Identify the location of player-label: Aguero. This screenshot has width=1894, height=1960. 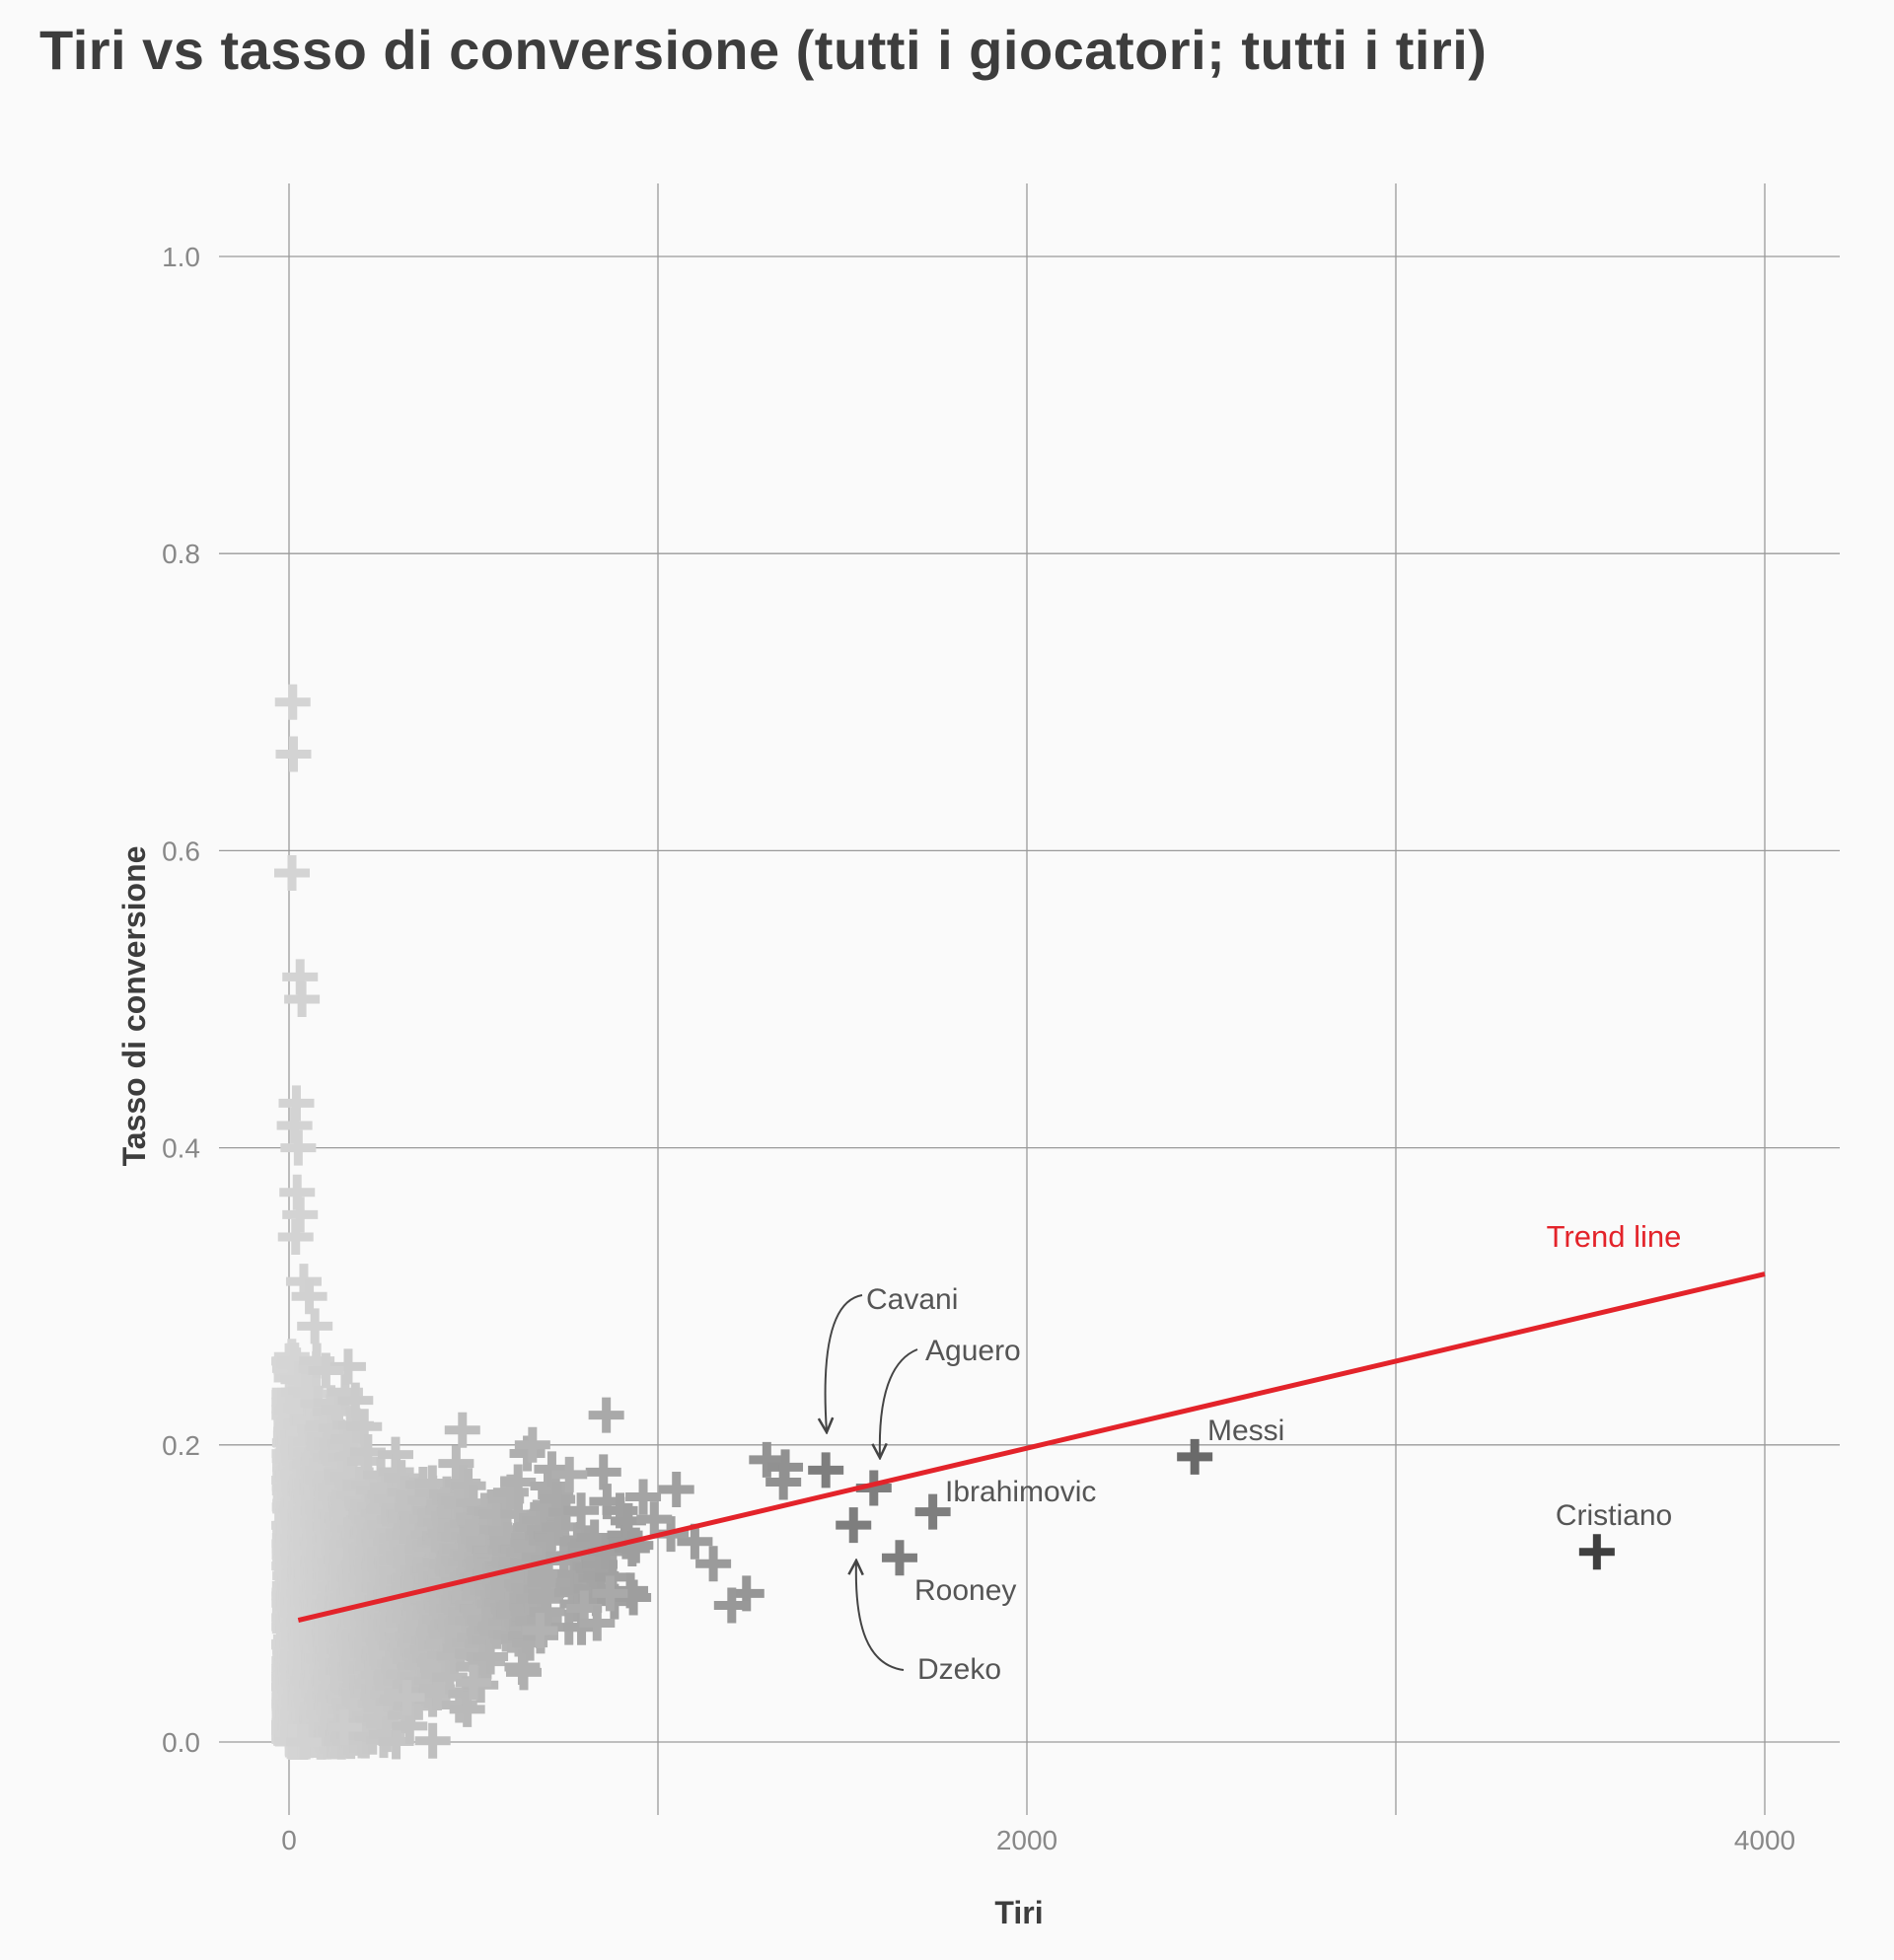
(973, 1351).